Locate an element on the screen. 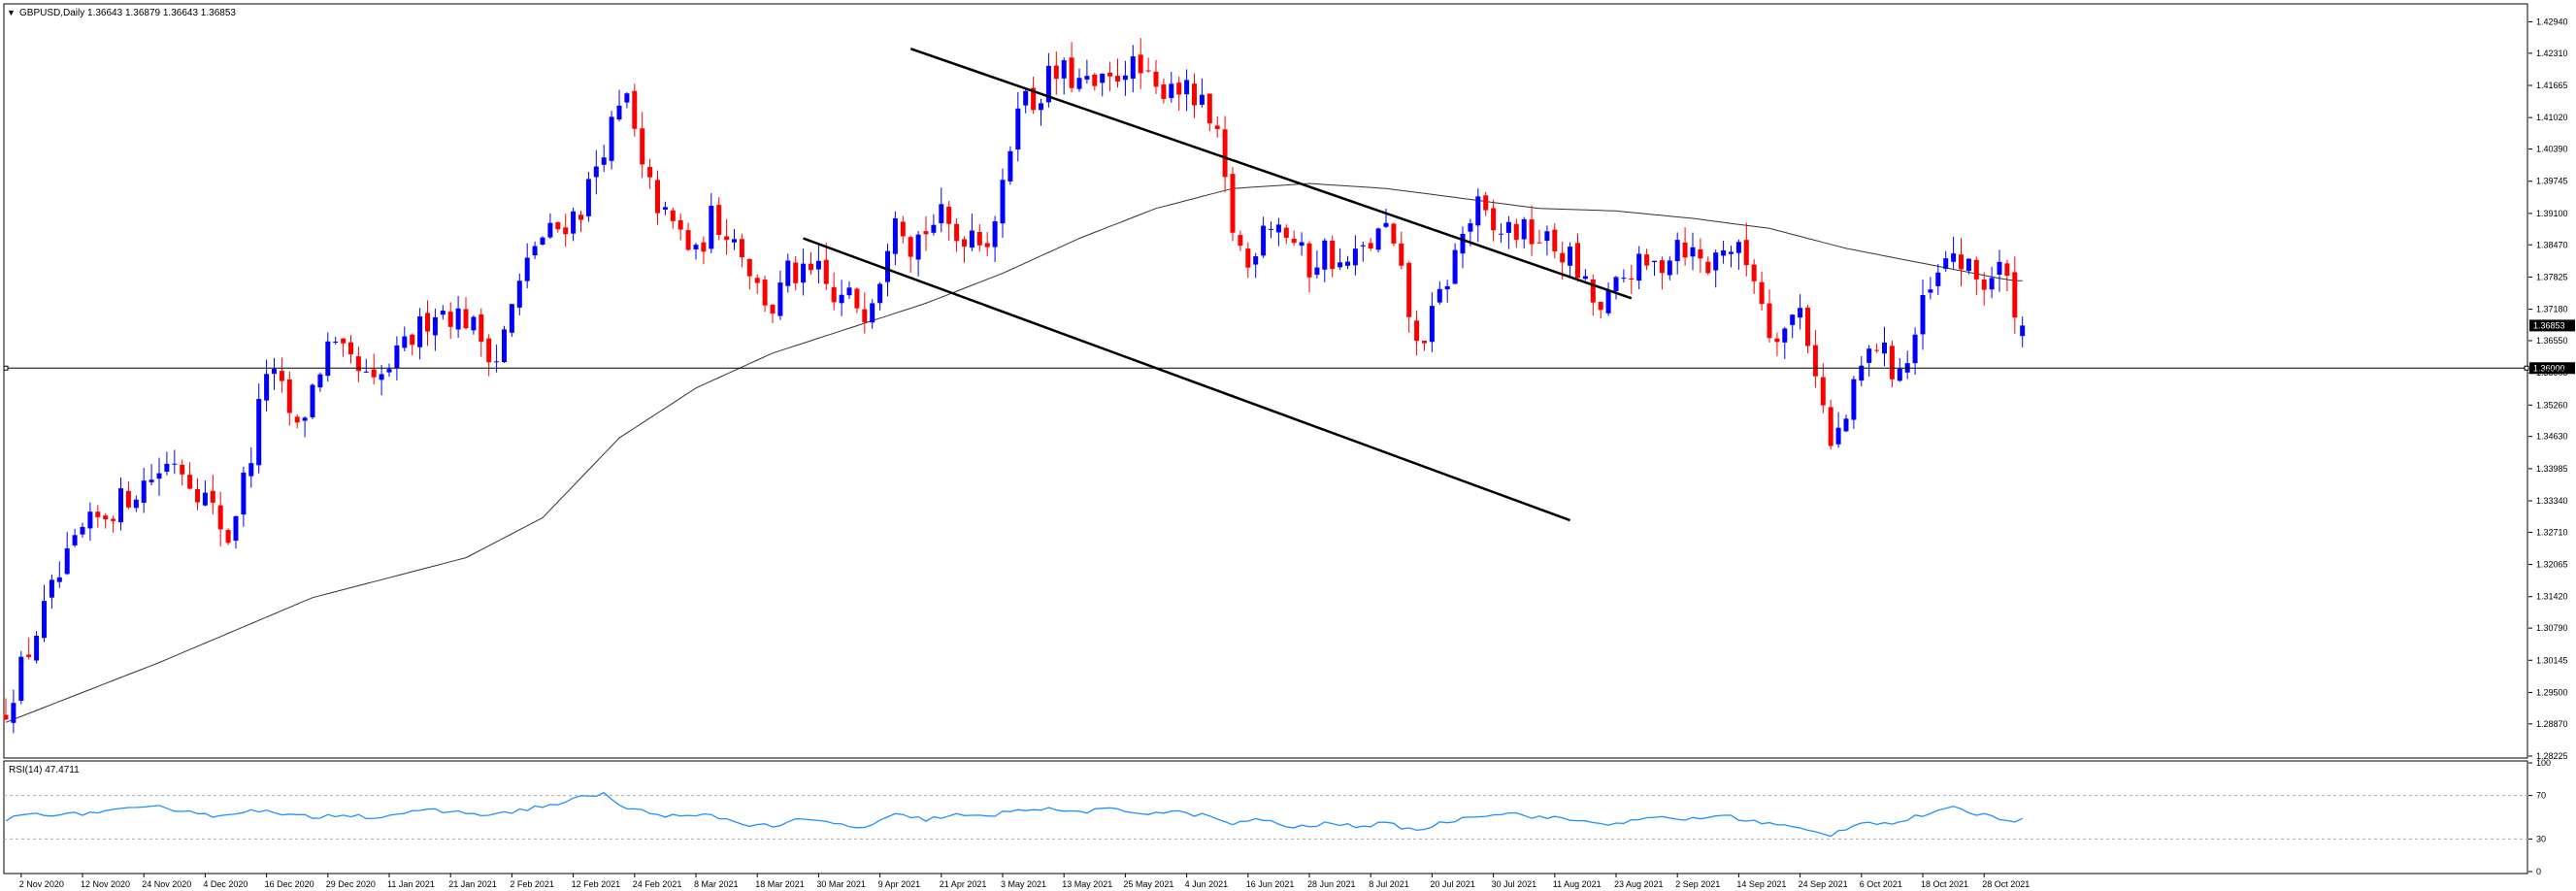  price-tick-label: 1.35260 is located at coordinates (2552, 405).